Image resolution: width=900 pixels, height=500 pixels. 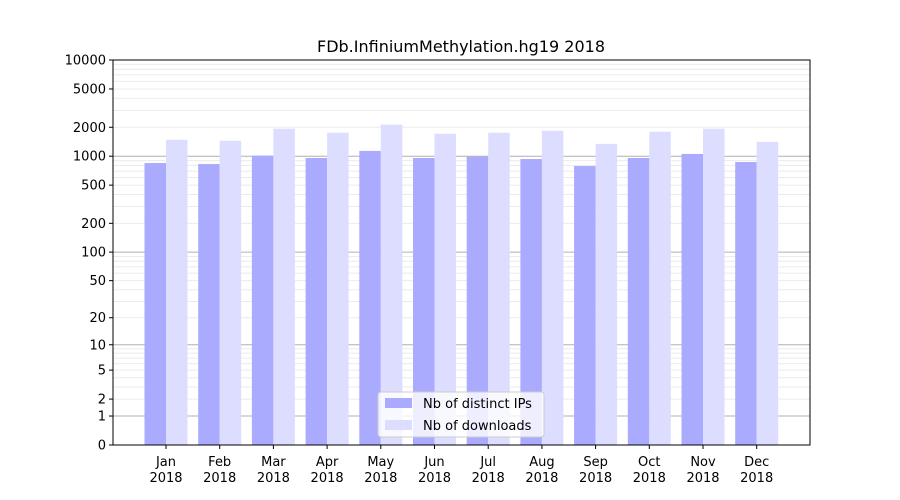 What do you see at coordinates (541, 462) in the screenshot?
I see `x-tick-label: Aug` at bounding box center [541, 462].